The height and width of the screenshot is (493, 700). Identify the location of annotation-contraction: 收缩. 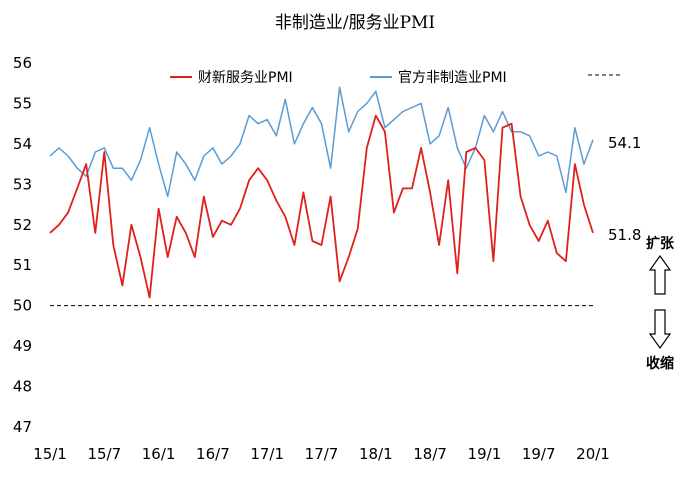
(660, 363).